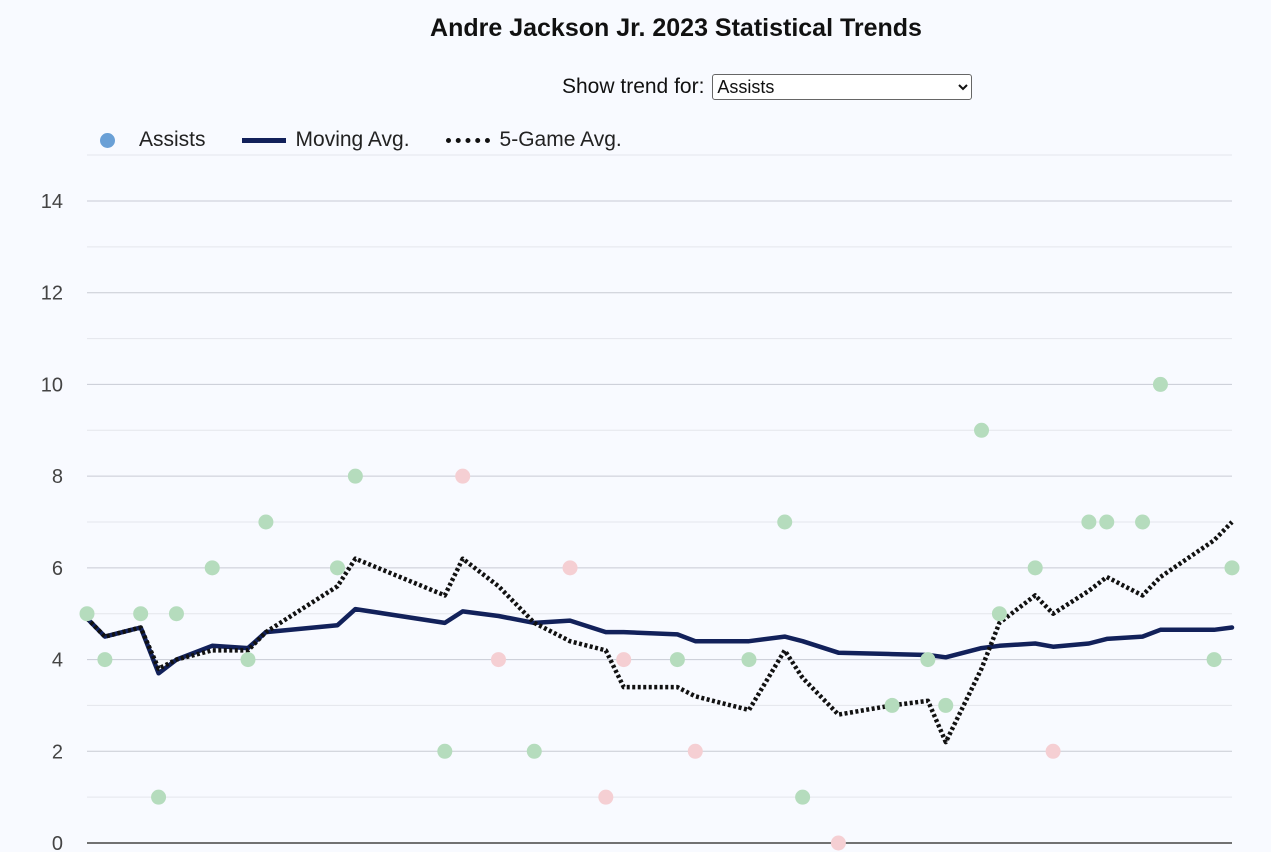 The image size is (1271, 852). I want to click on trend-selector: Show trend for: Assists, so click(767, 87).